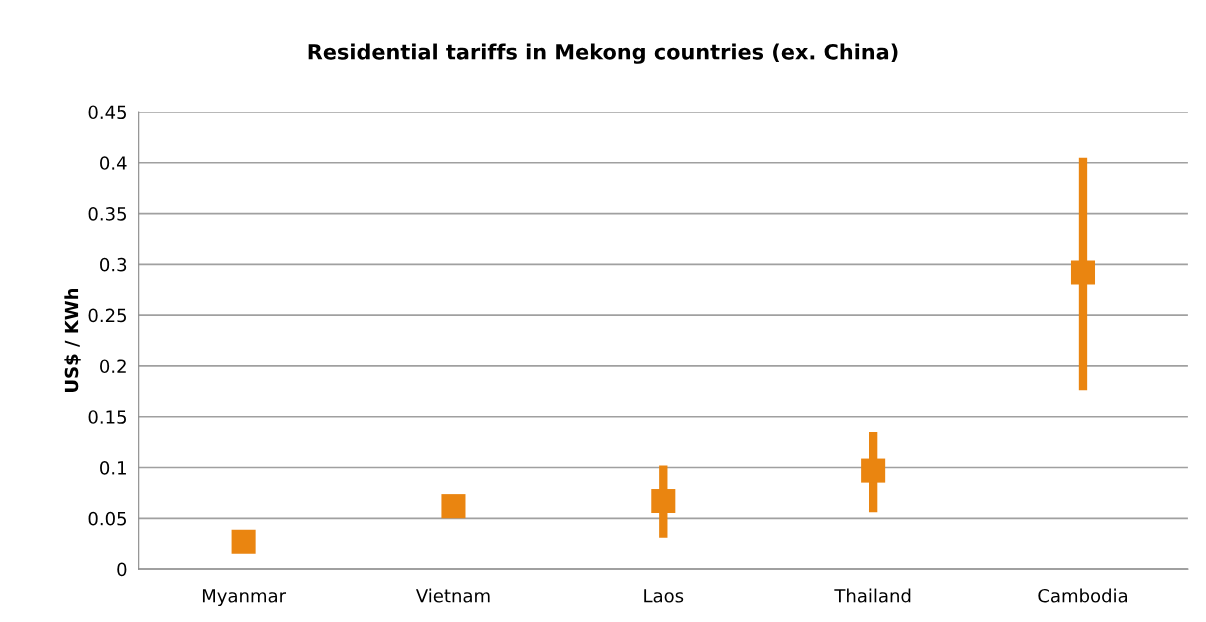  What do you see at coordinates (664, 596) in the screenshot?
I see `x-tick-label: Laos` at bounding box center [664, 596].